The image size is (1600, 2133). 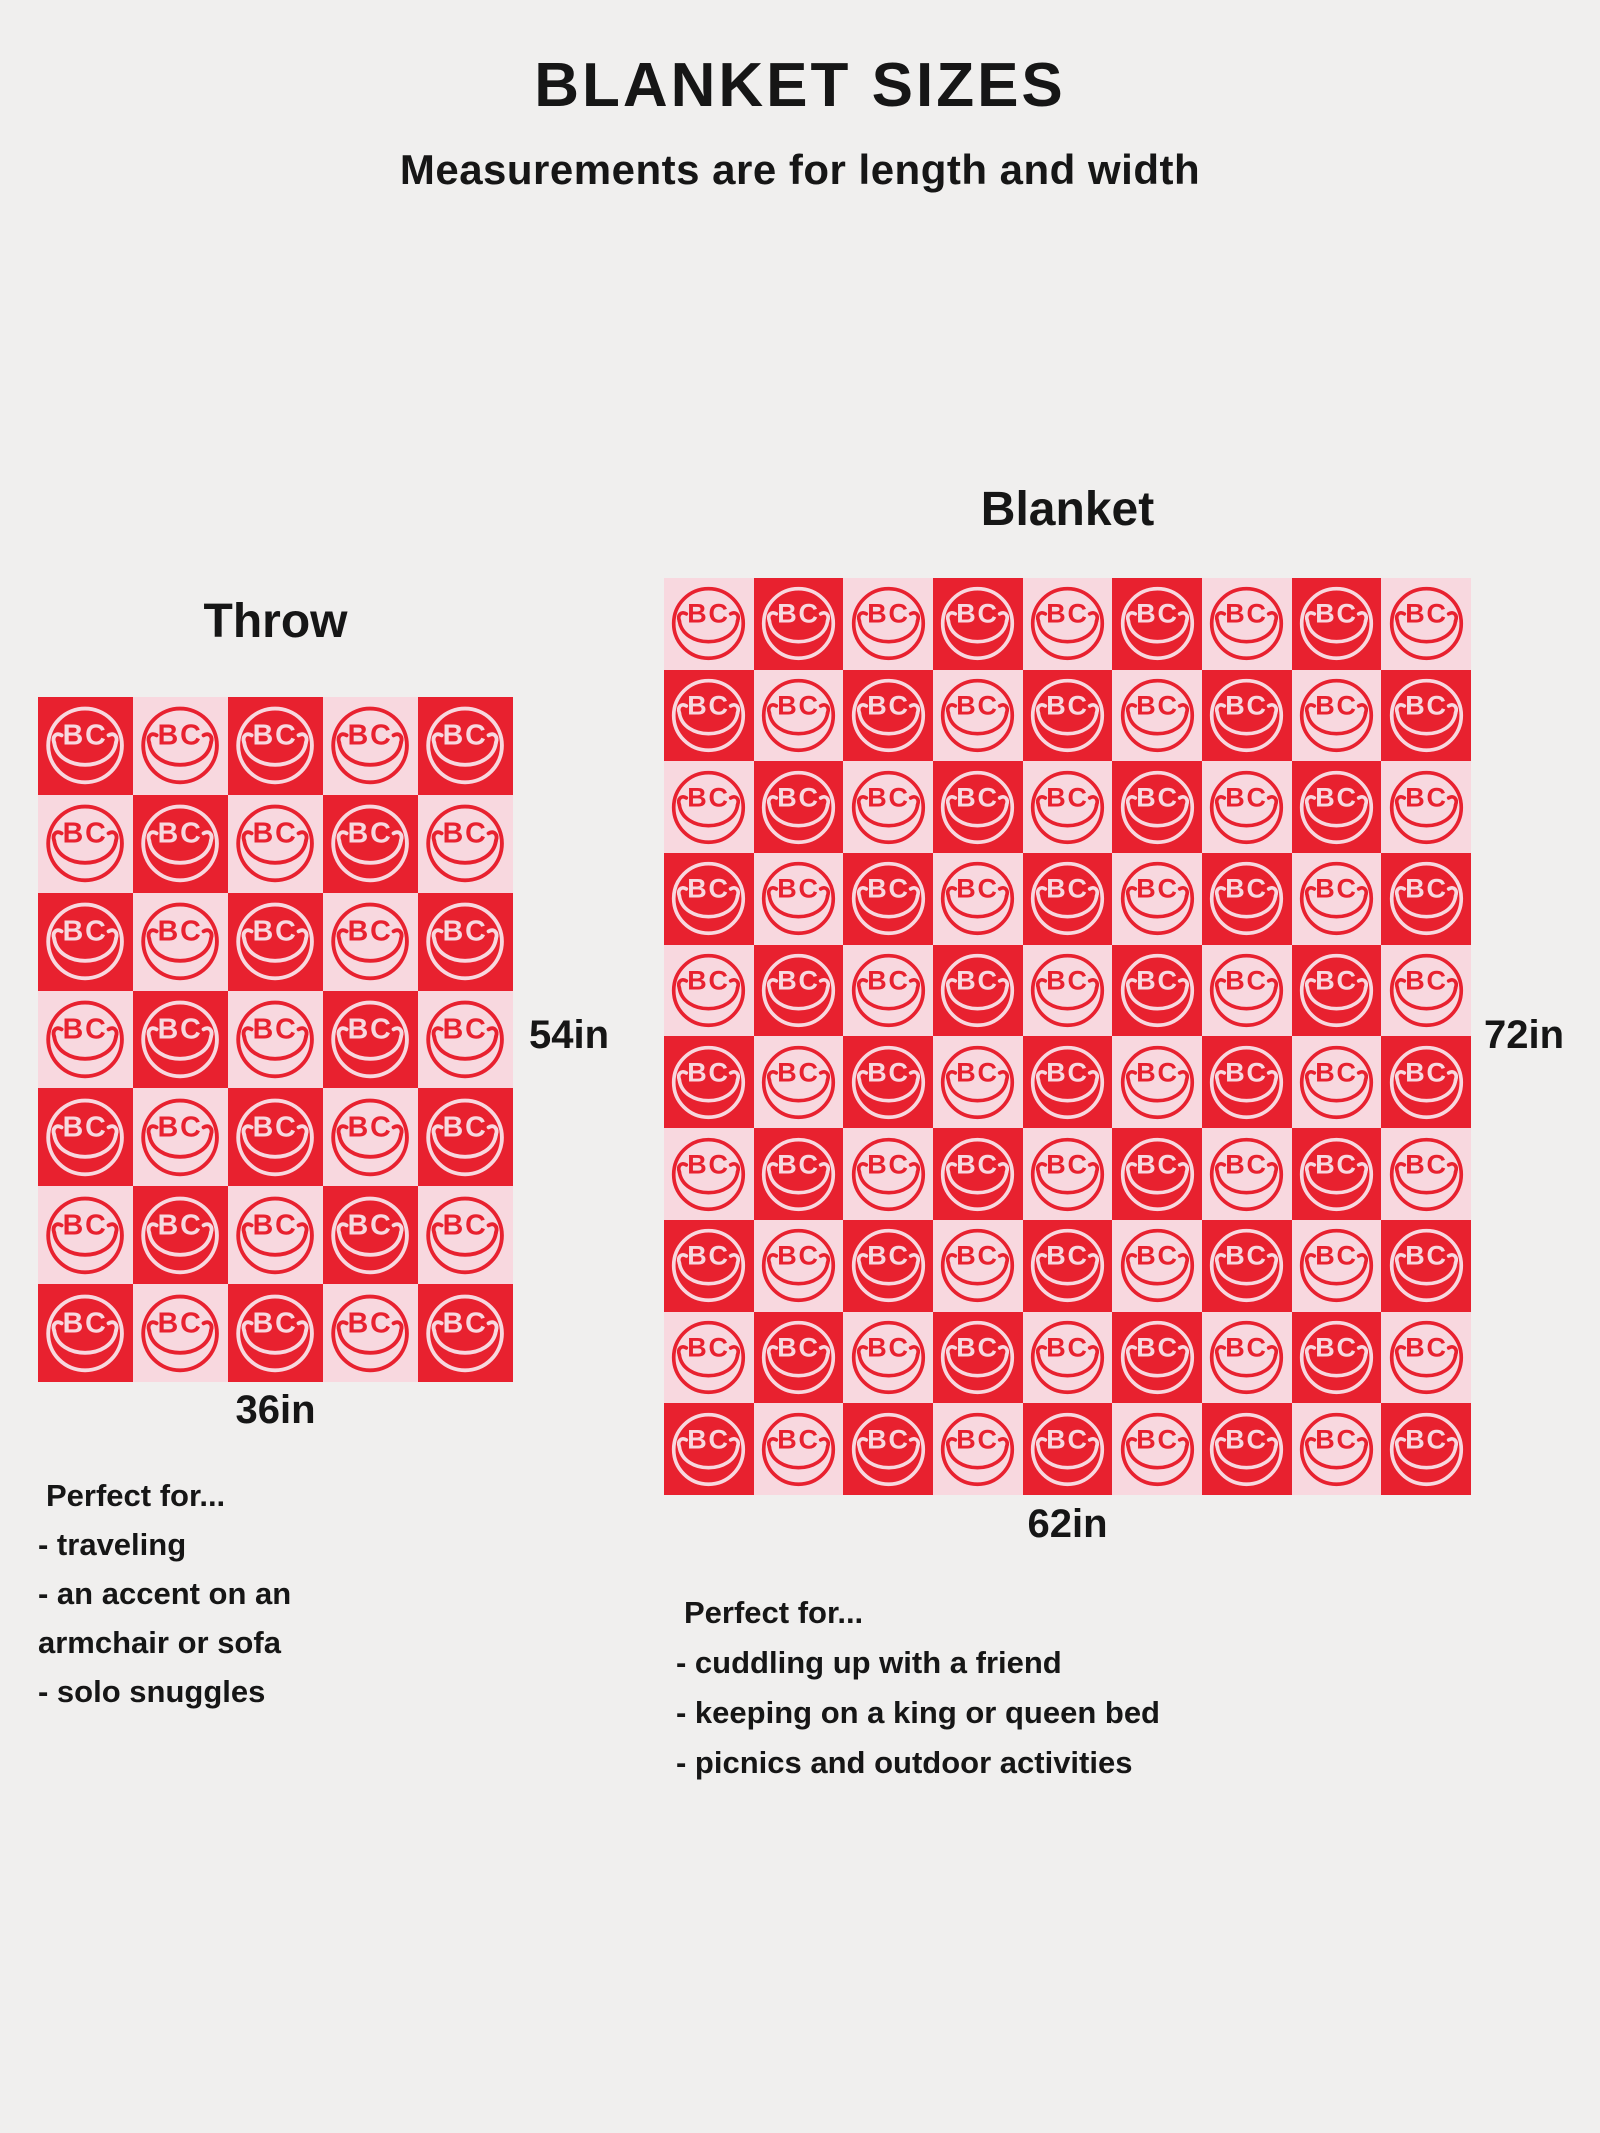 What do you see at coordinates (159, 1642) in the screenshot?
I see `perfect-for-item: armchair or sofa` at bounding box center [159, 1642].